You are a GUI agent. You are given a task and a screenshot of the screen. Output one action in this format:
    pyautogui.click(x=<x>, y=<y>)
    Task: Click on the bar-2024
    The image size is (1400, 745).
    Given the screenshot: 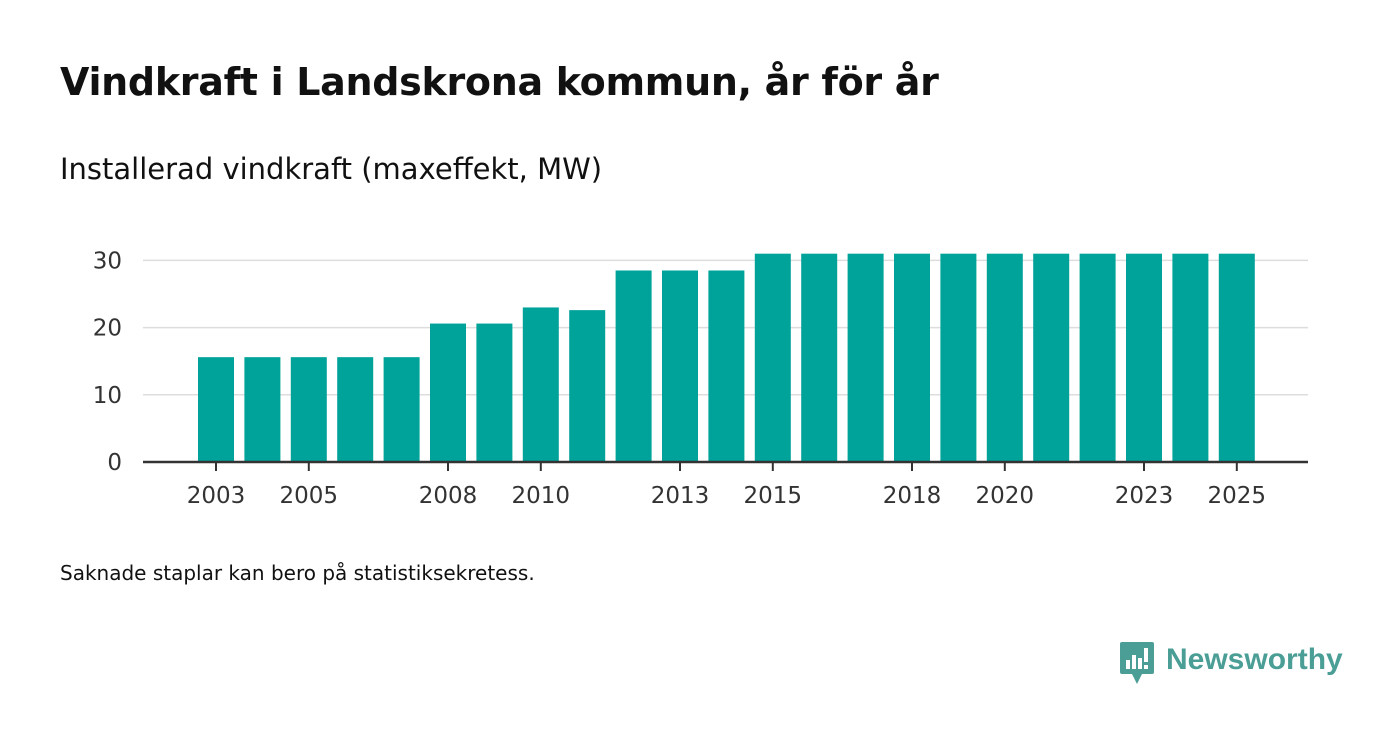 What is the action you would take?
    pyautogui.click(x=1190, y=357)
    